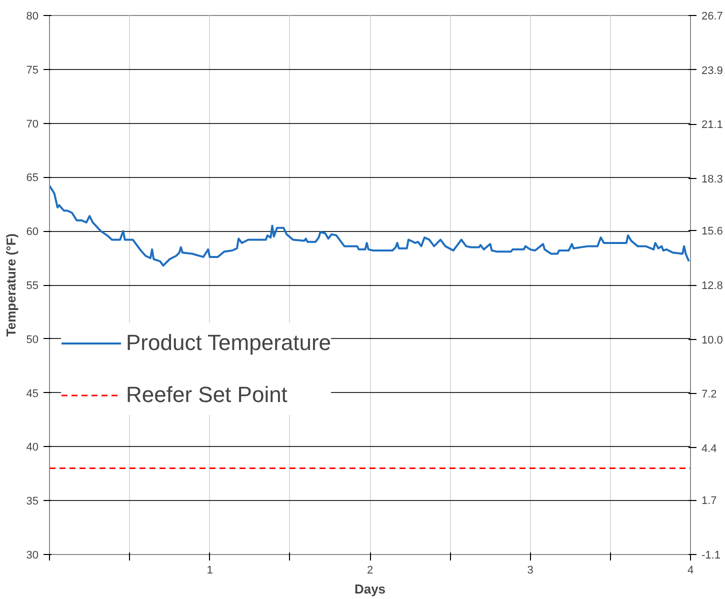 The image size is (725, 599). What do you see at coordinates (32, 340) in the screenshot?
I see `y-tick-label: 50` at bounding box center [32, 340].